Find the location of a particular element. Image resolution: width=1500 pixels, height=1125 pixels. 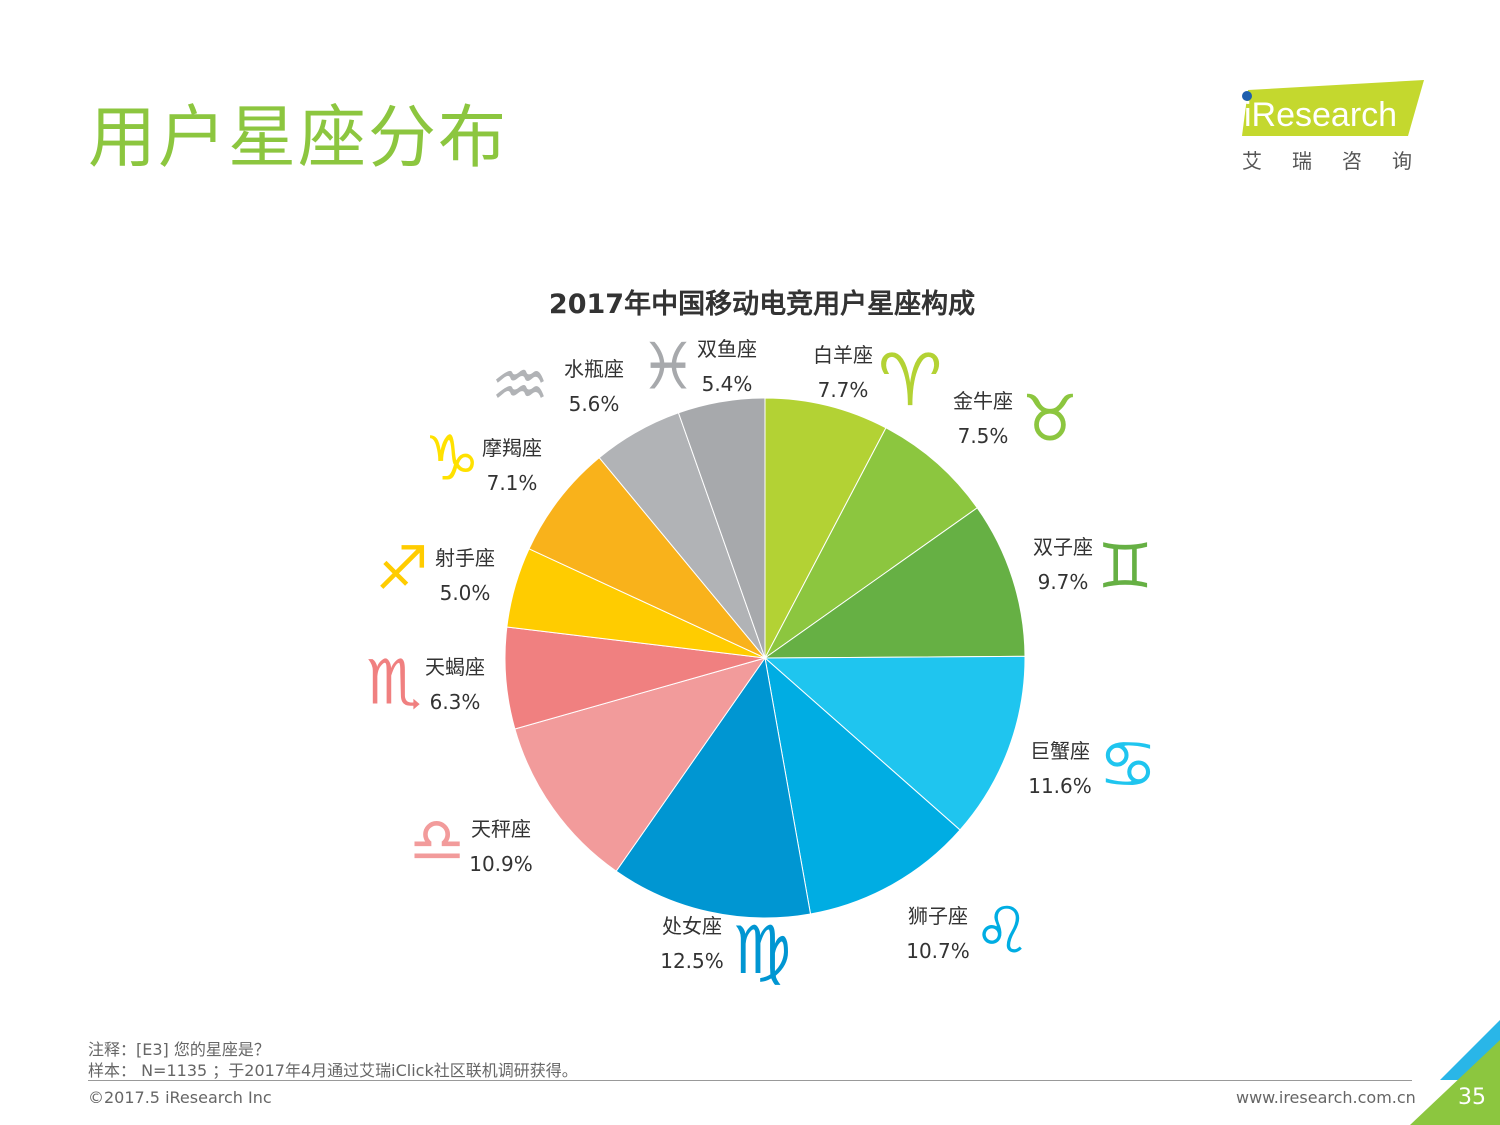

page-number: 35 is located at coordinates (1472, 1097).